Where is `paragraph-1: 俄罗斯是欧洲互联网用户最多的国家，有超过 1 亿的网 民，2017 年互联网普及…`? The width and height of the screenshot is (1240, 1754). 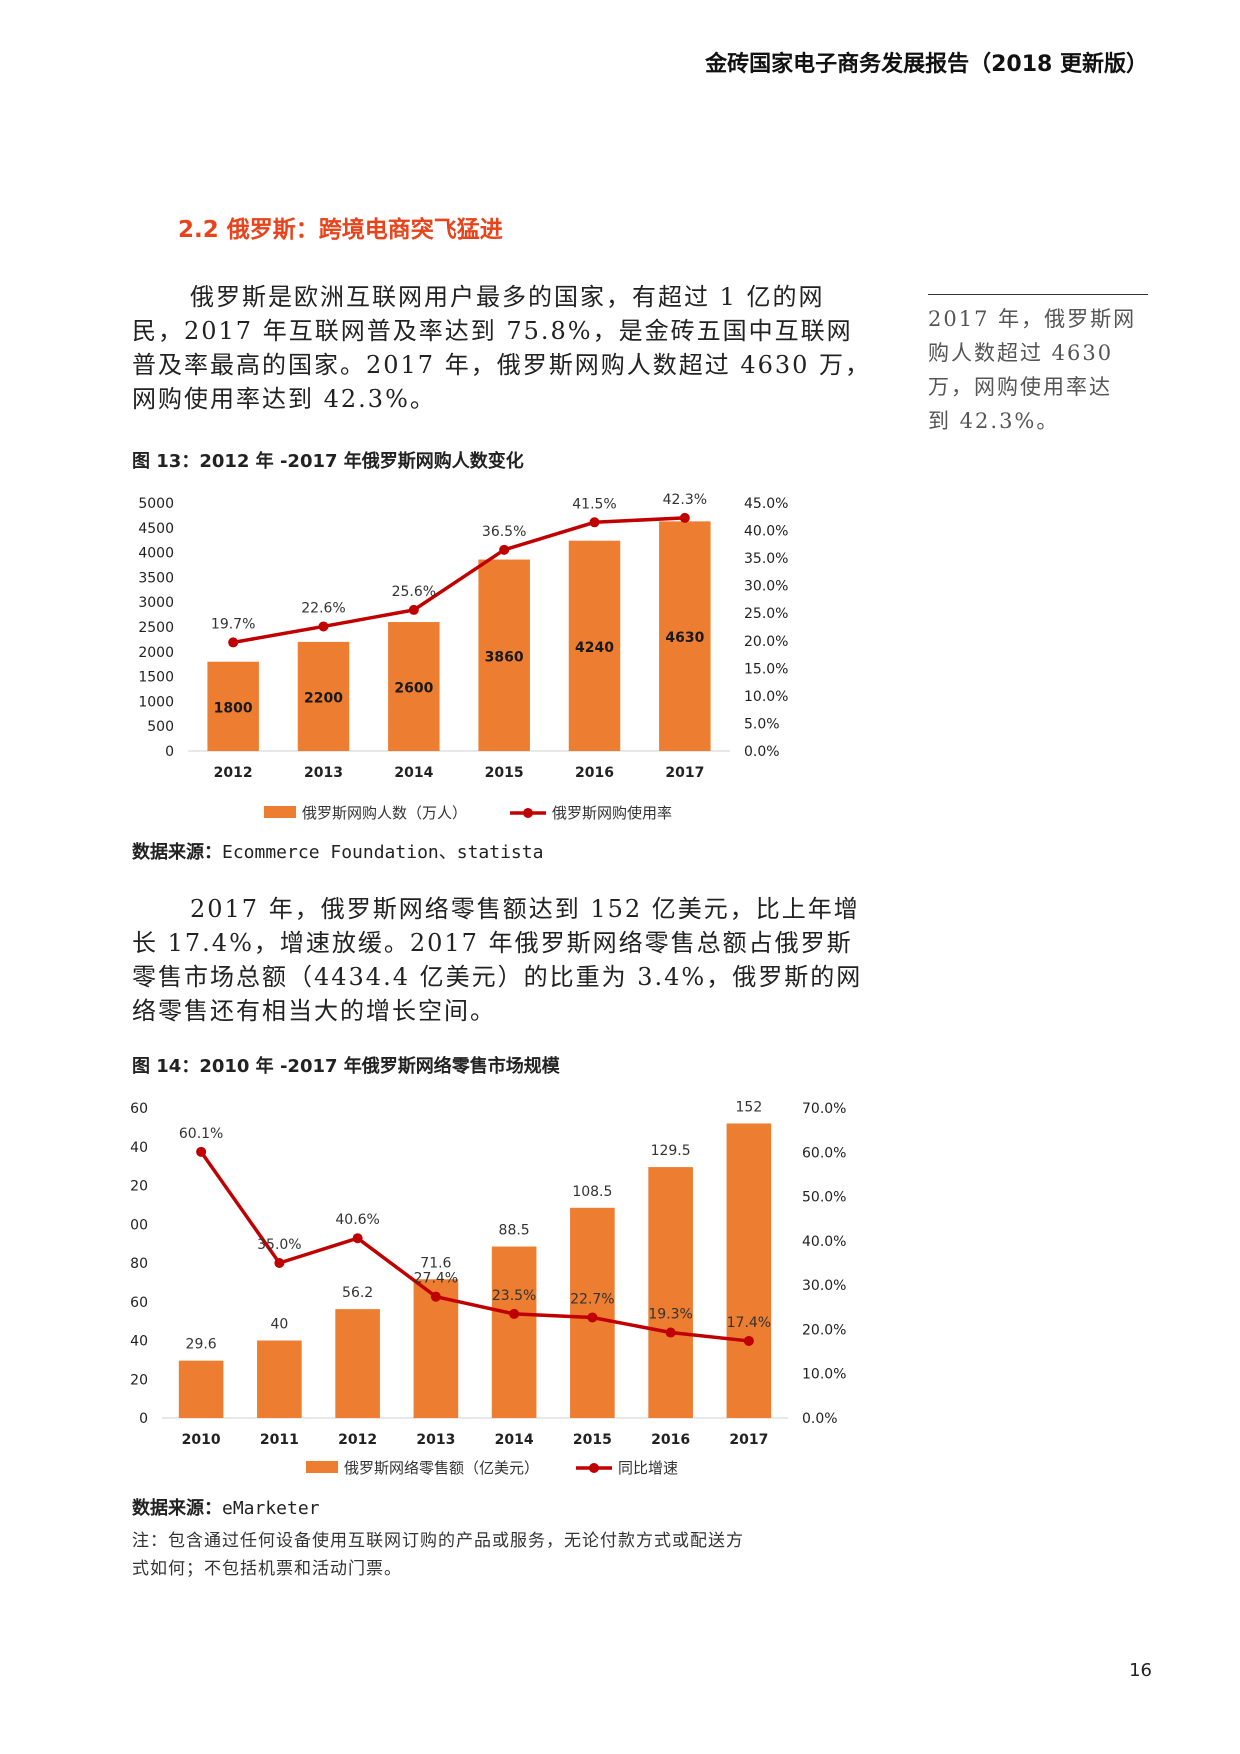
paragraph-1: 俄罗斯是欧洲互联网用户最多的国家，有超过 1 亿的网 民，2017 年互联网普及… is located at coordinates (501, 348).